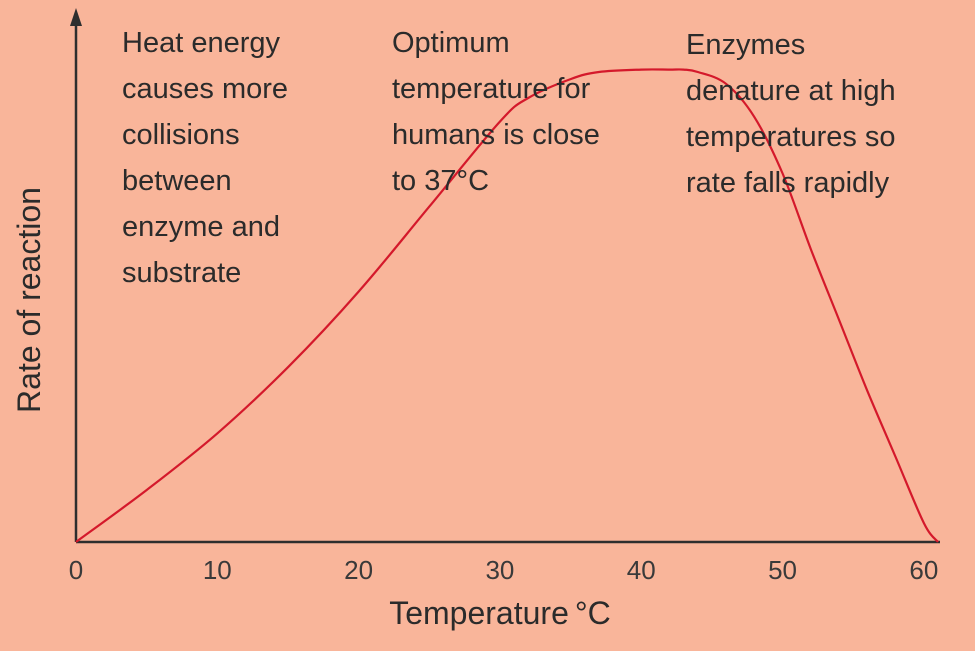 The width and height of the screenshot is (975, 651). Describe the element at coordinates (791, 91) in the screenshot. I see `annotation-line: denature at high` at that location.